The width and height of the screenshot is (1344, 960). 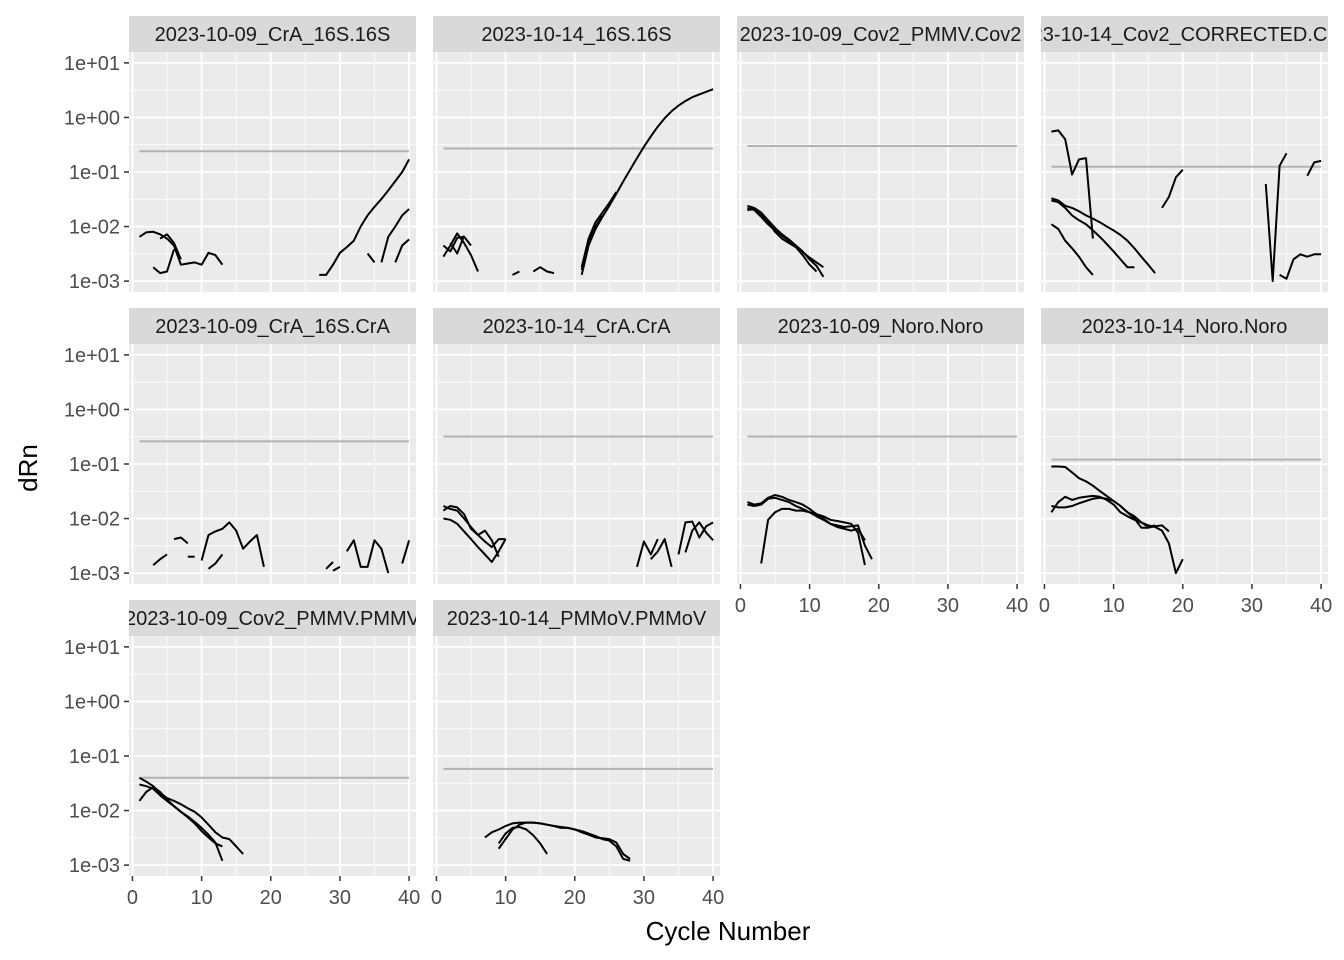 What do you see at coordinates (576, 446) in the screenshot?
I see `facet-panel: 2023-10-14_CrA.CrA` at bounding box center [576, 446].